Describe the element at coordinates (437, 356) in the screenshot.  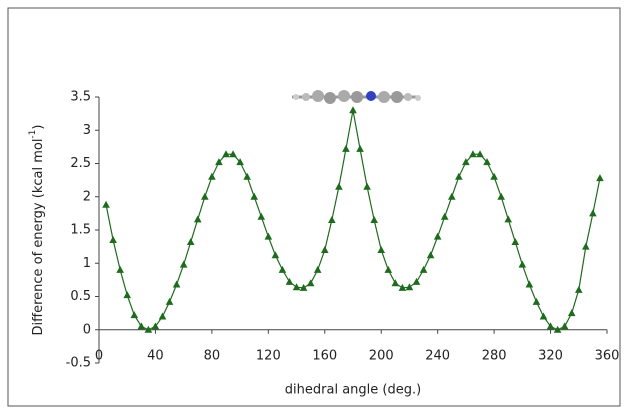
I see `x-tick-label: 240` at that location.